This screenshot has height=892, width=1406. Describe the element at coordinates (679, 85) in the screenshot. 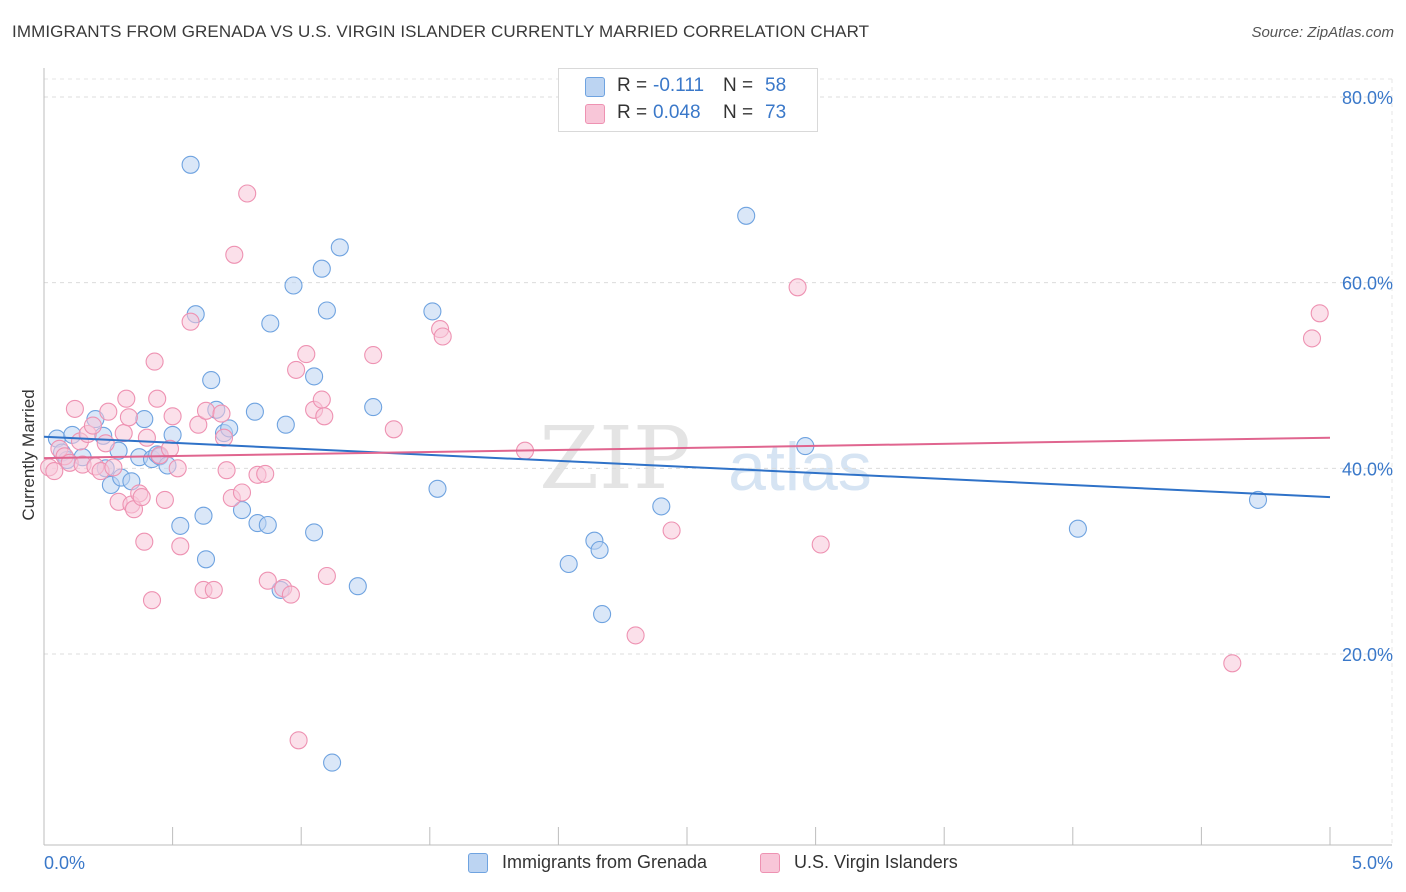

I see `r-value: -0.111` at that location.